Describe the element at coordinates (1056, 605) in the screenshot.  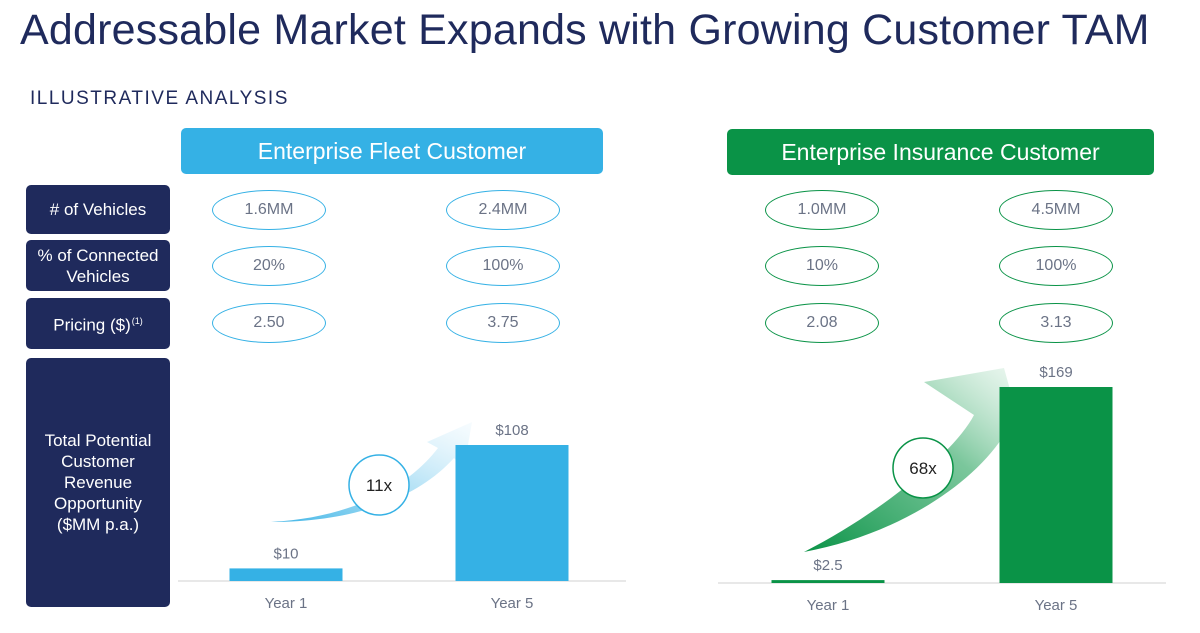
I see `insurance-category-label-2: Year 5` at that location.